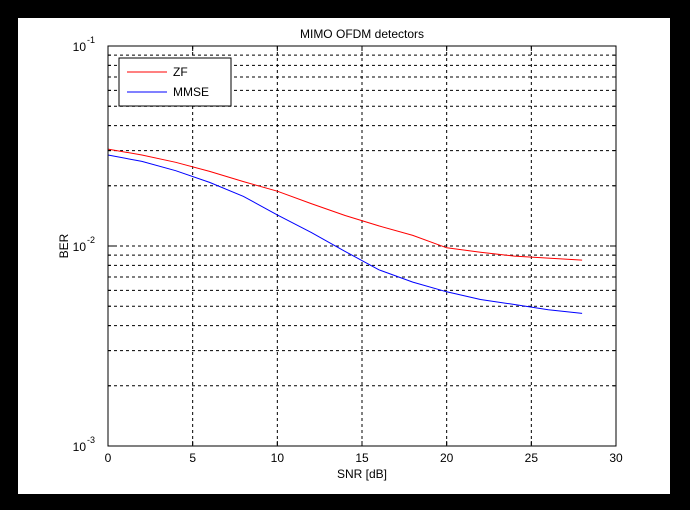  Describe the element at coordinates (91, 440) in the screenshot. I see `y-tick-label-exponent: -3` at that location.